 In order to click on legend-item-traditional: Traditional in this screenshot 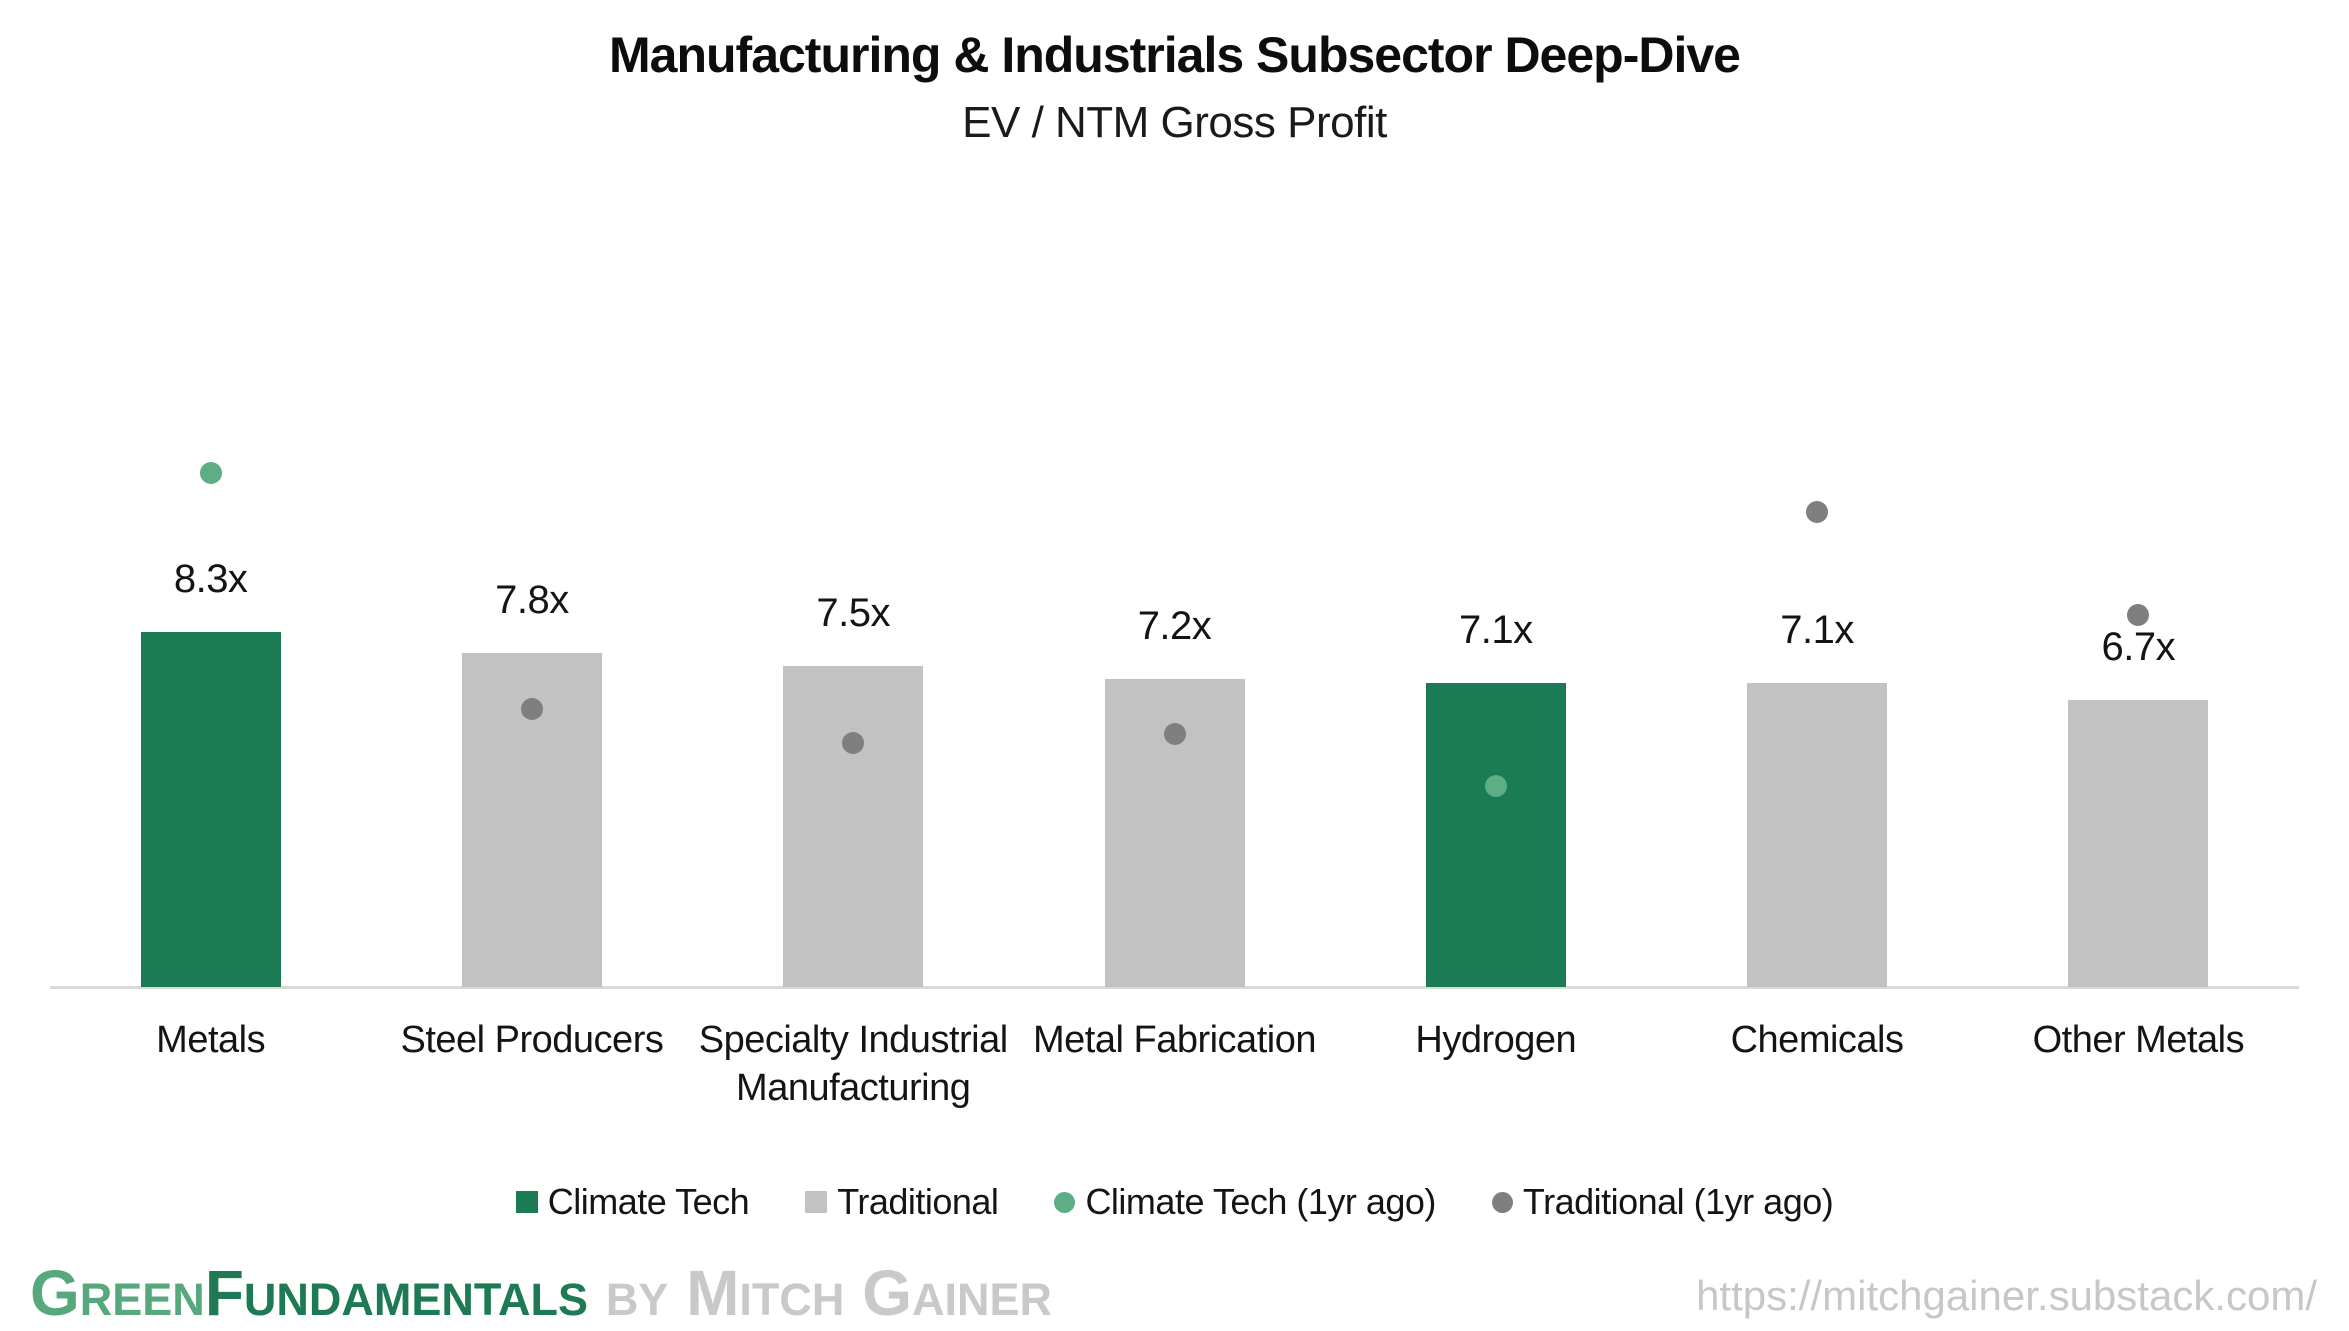, I will do `click(902, 1202)`.